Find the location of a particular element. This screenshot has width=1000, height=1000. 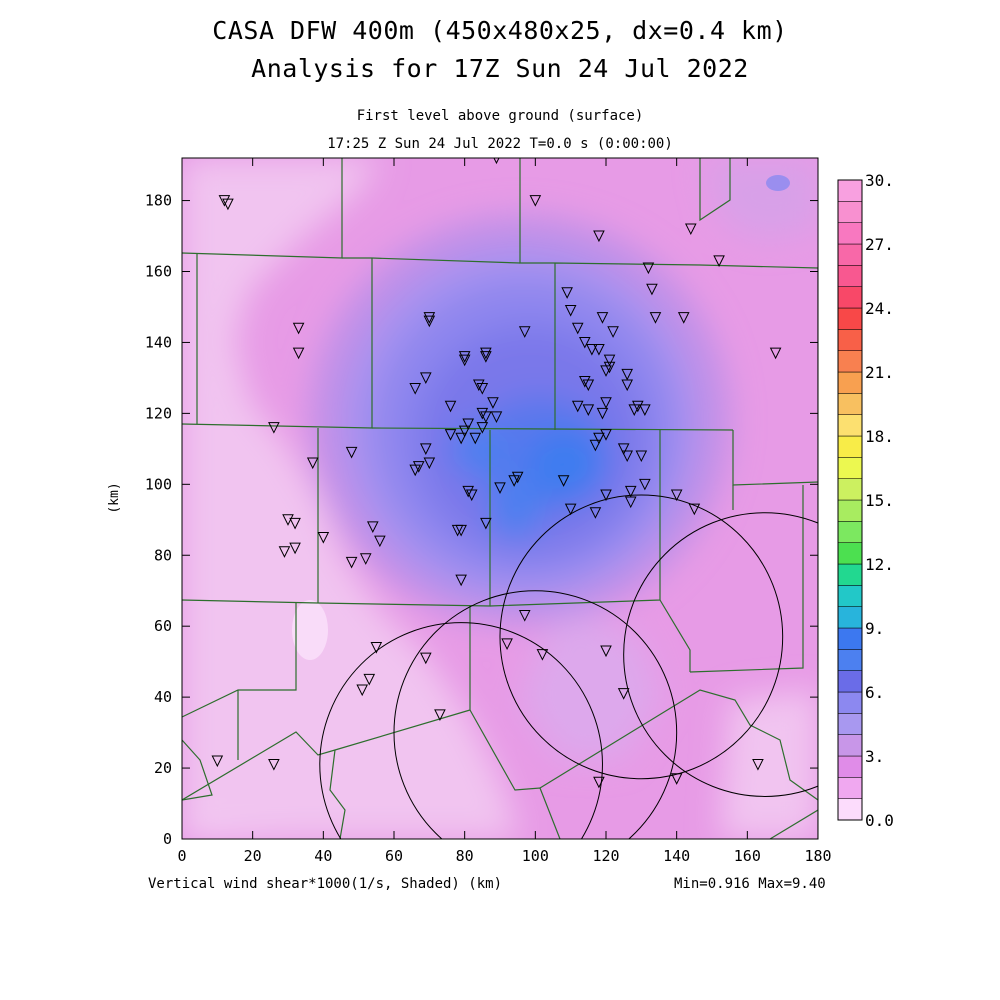

x-tick-label: 40 is located at coordinates (323, 856).